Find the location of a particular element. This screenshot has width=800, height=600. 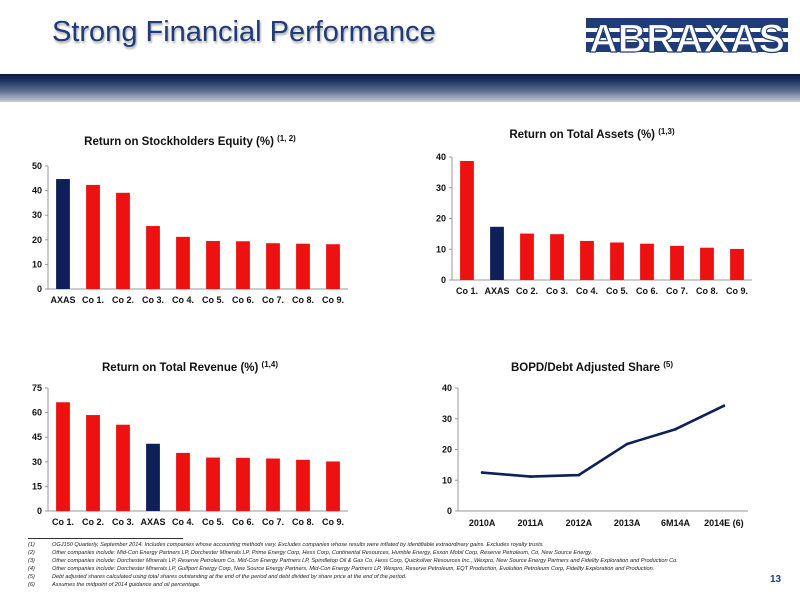

point-2014e is located at coordinates (724, 406).